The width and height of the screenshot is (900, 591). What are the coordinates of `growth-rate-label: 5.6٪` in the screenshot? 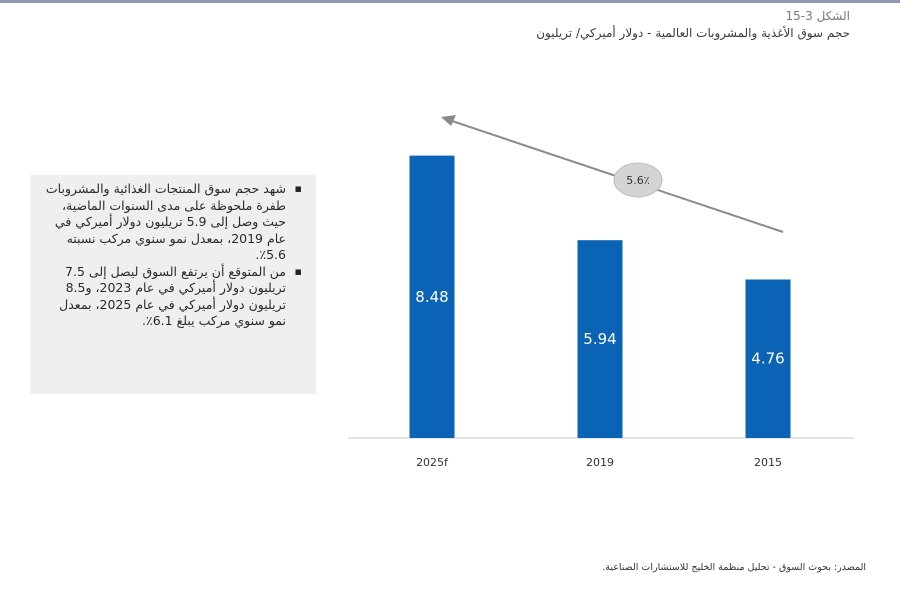 It's located at (637, 180).